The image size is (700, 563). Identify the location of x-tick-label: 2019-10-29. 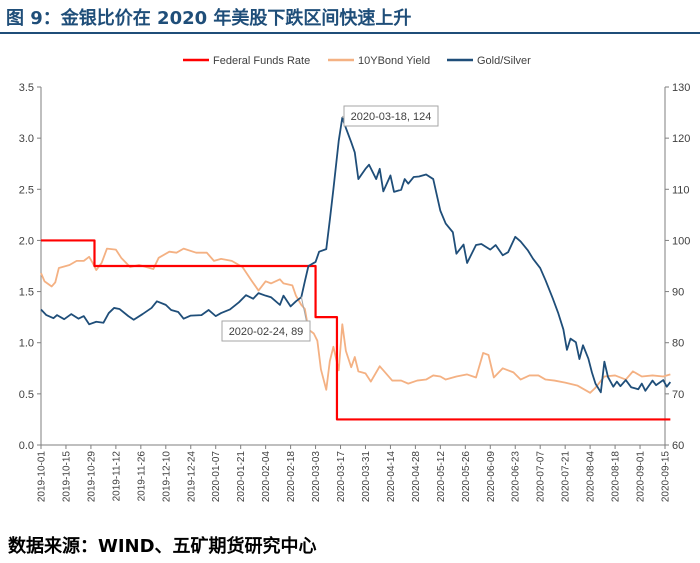
(91, 477).